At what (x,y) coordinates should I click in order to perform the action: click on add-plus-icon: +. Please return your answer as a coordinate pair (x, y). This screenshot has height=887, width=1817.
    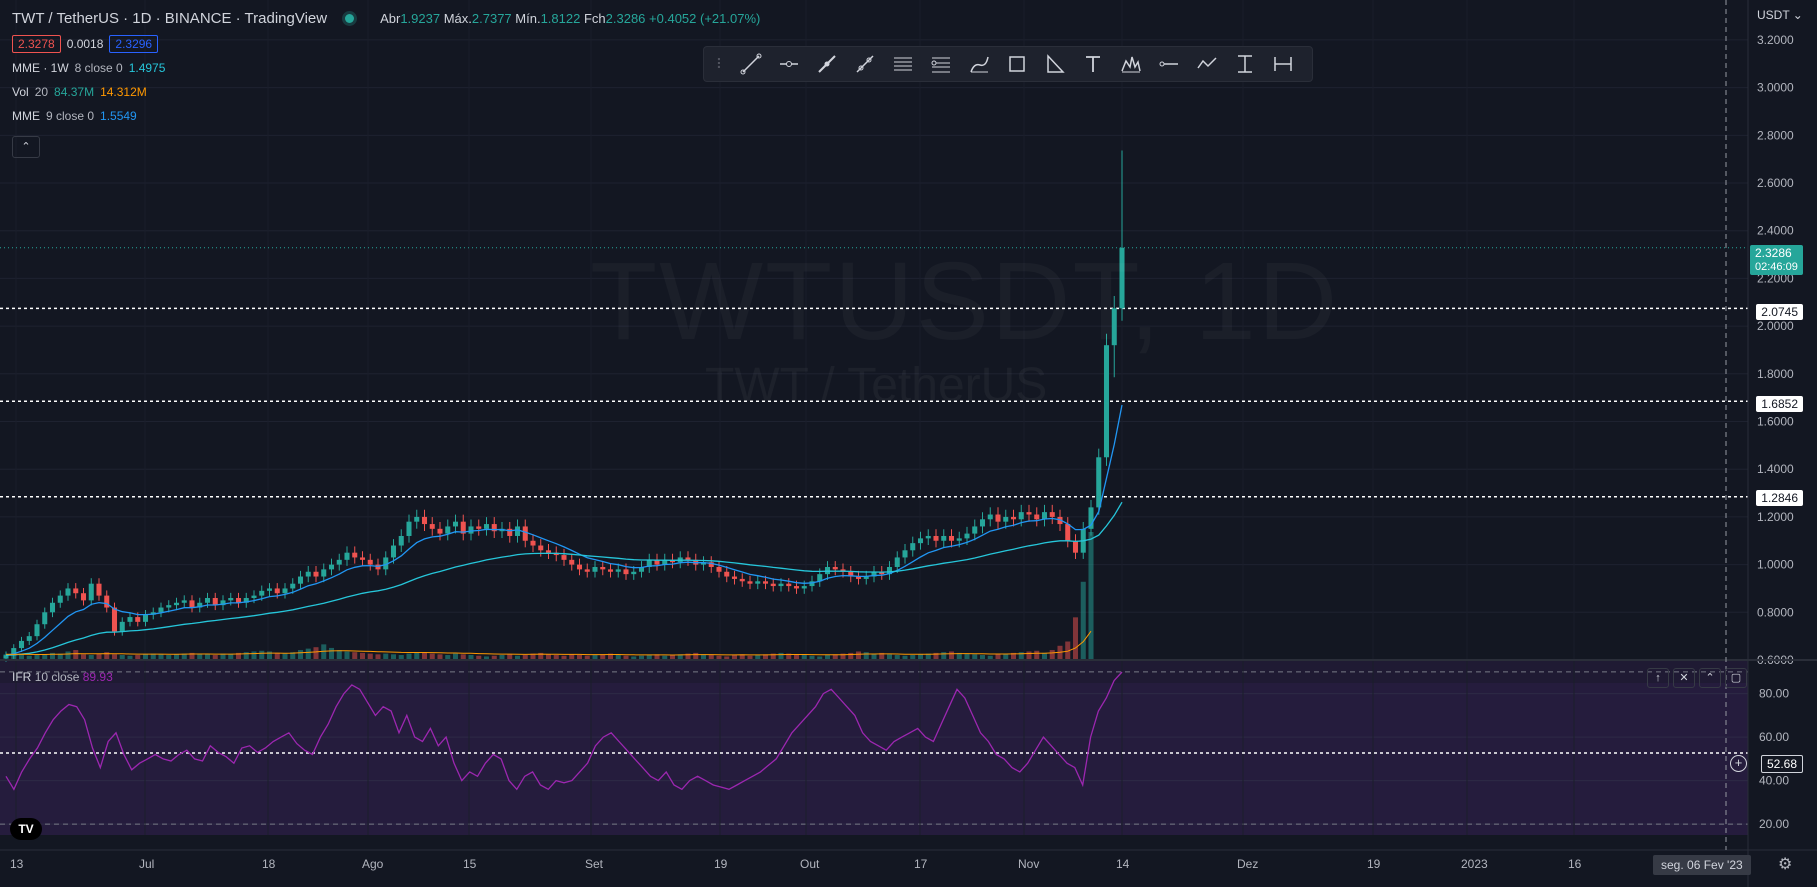
    Looking at the image, I should click on (1738, 763).